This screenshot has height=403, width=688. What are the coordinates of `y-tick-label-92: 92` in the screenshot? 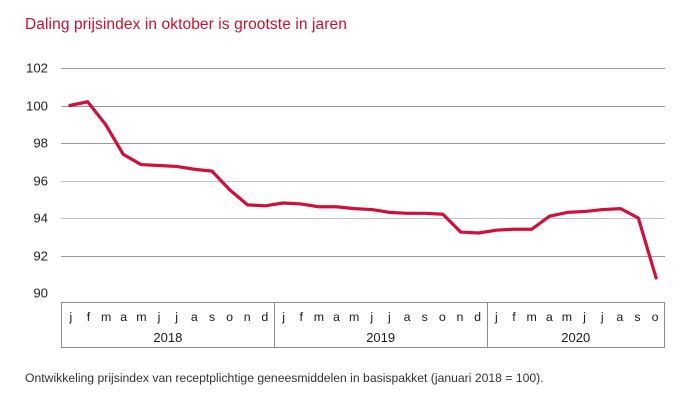 It's located at (40, 255).